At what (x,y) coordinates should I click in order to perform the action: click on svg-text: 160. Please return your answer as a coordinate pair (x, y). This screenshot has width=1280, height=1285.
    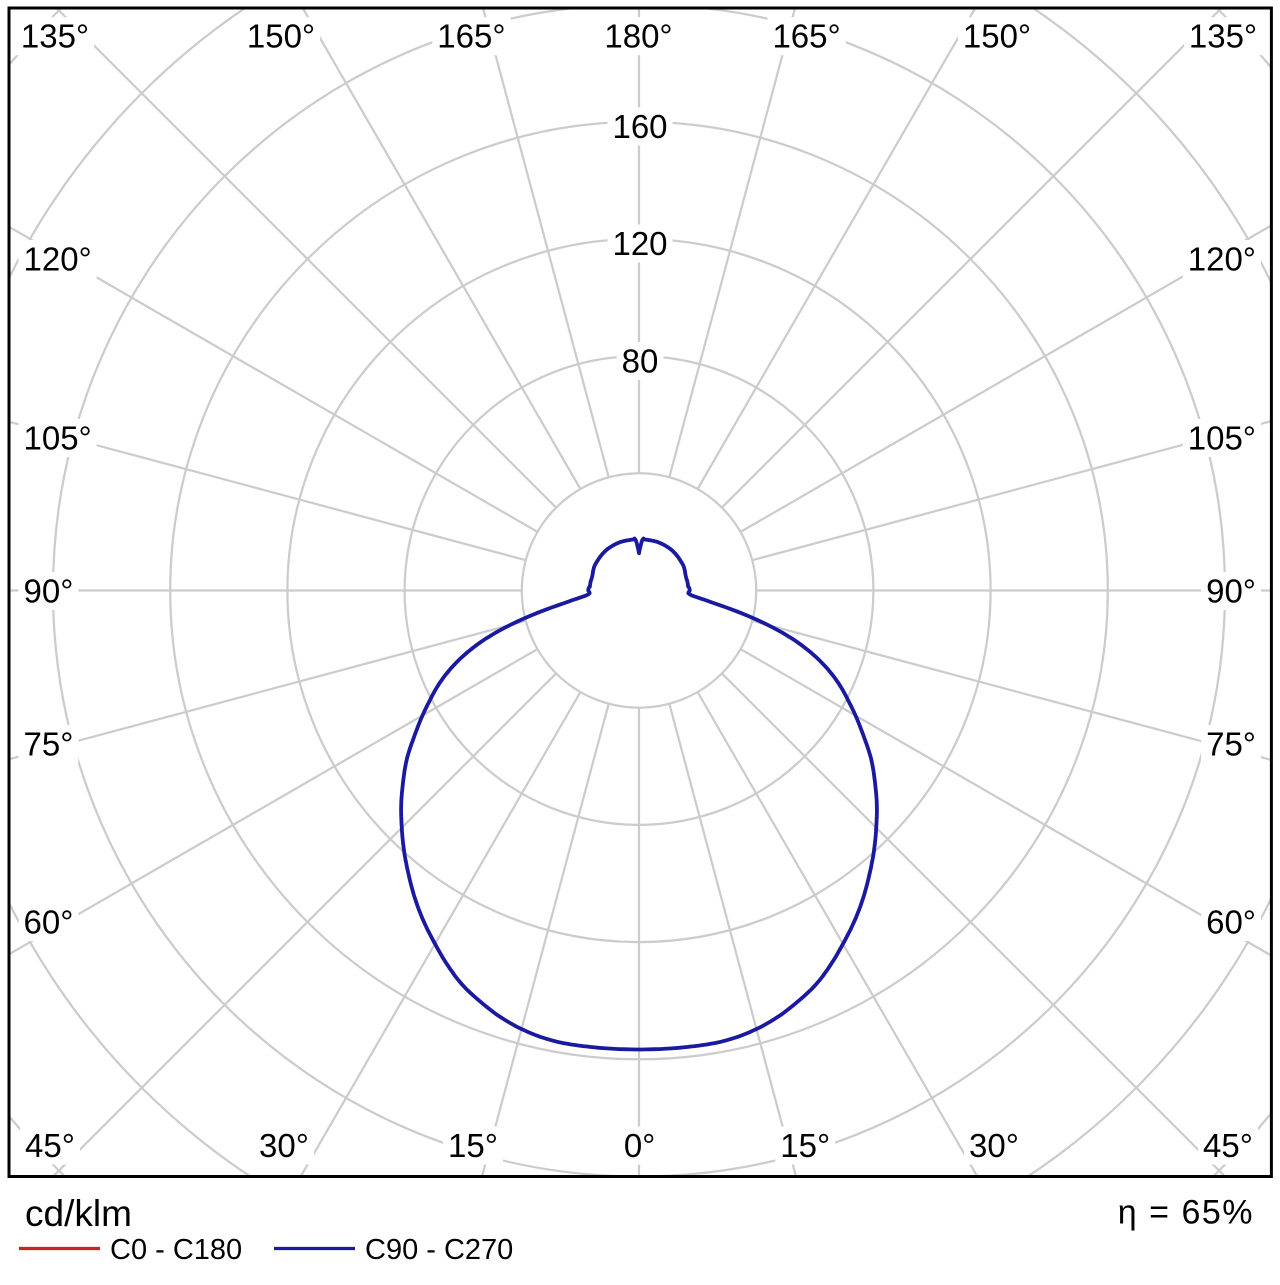
    Looking at the image, I should click on (639, 126).